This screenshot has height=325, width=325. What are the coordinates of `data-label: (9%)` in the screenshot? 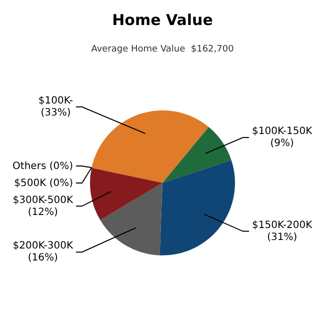 It's located at (282, 144).